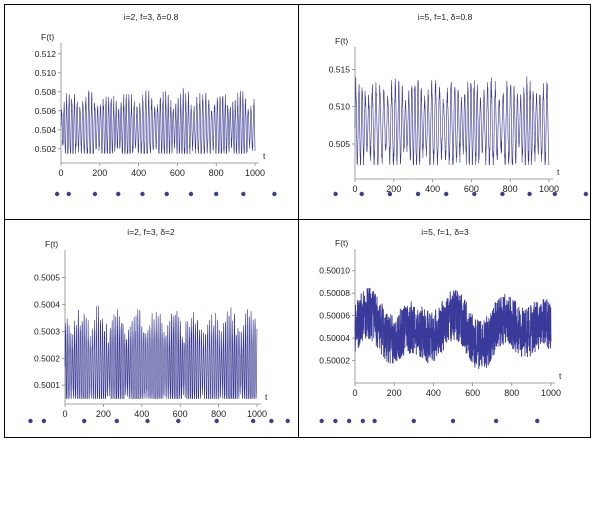  What do you see at coordinates (445, 232) in the screenshot?
I see `panel-title: i=5, f=1, δ=3` at bounding box center [445, 232].